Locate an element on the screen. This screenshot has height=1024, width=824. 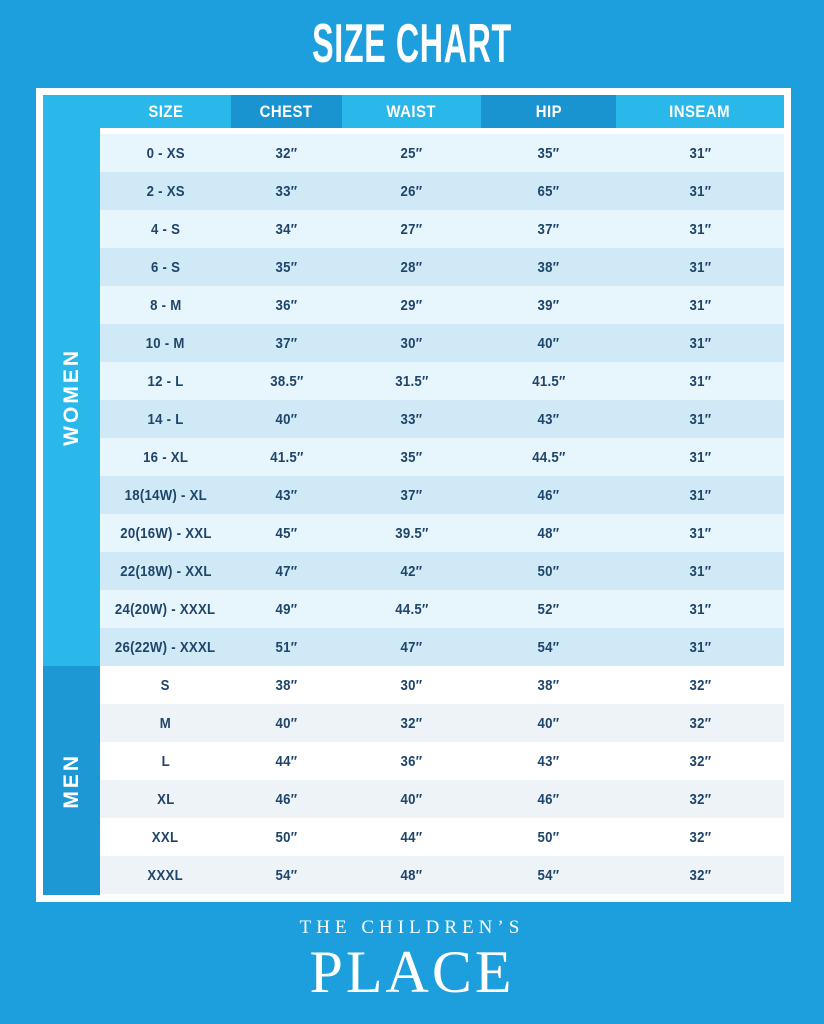
cell-value: 45″ is located at coordinates (286, 533).